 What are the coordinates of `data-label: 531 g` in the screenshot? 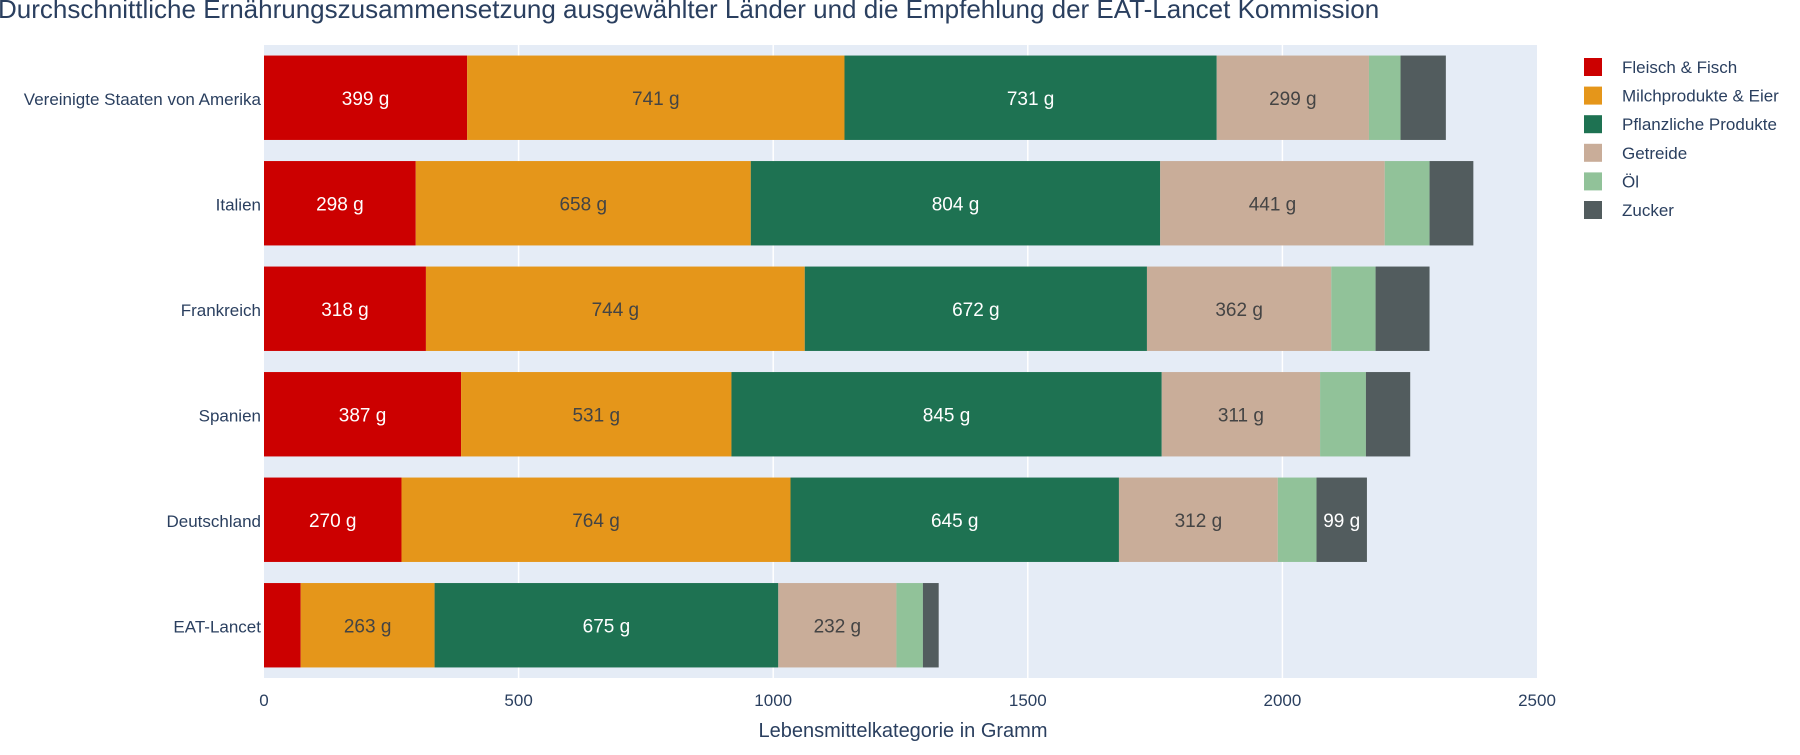 It's located at (596, 415).